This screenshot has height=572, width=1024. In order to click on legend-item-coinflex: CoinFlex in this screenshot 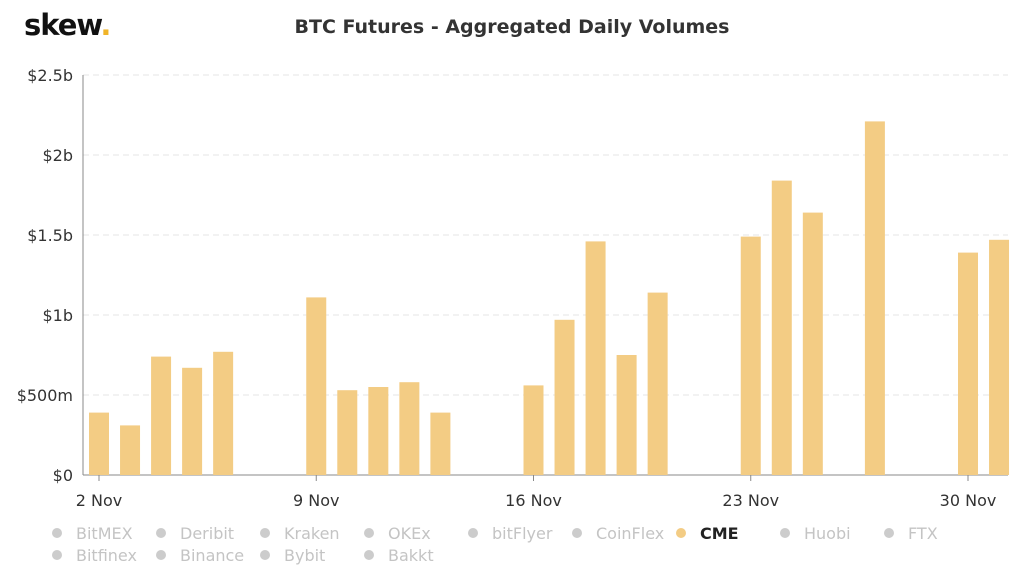, I will do `click(620, 533)`.